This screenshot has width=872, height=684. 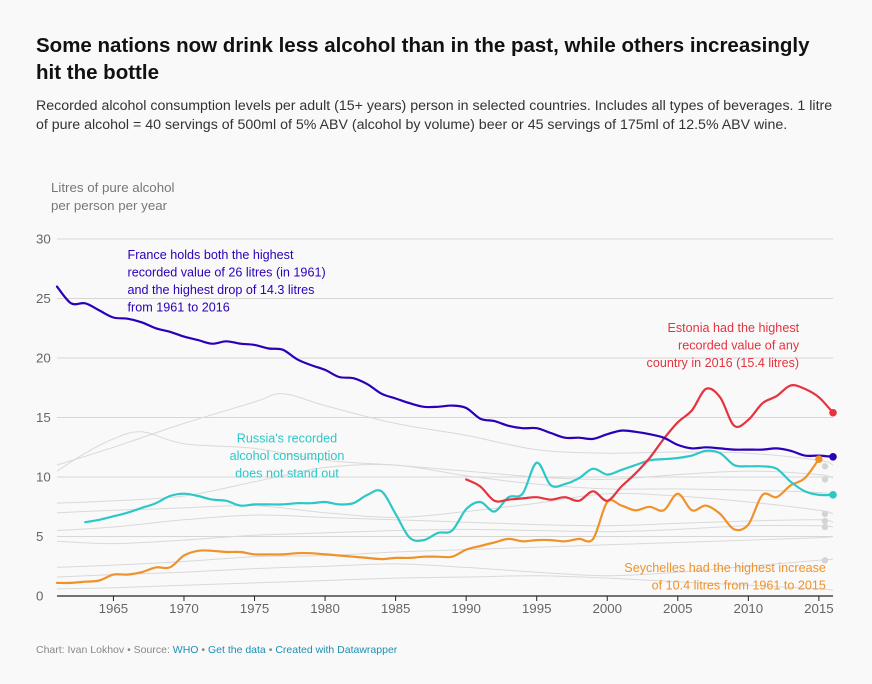 I want to click on y-tick-label: 20, so click(x=43, y=358).